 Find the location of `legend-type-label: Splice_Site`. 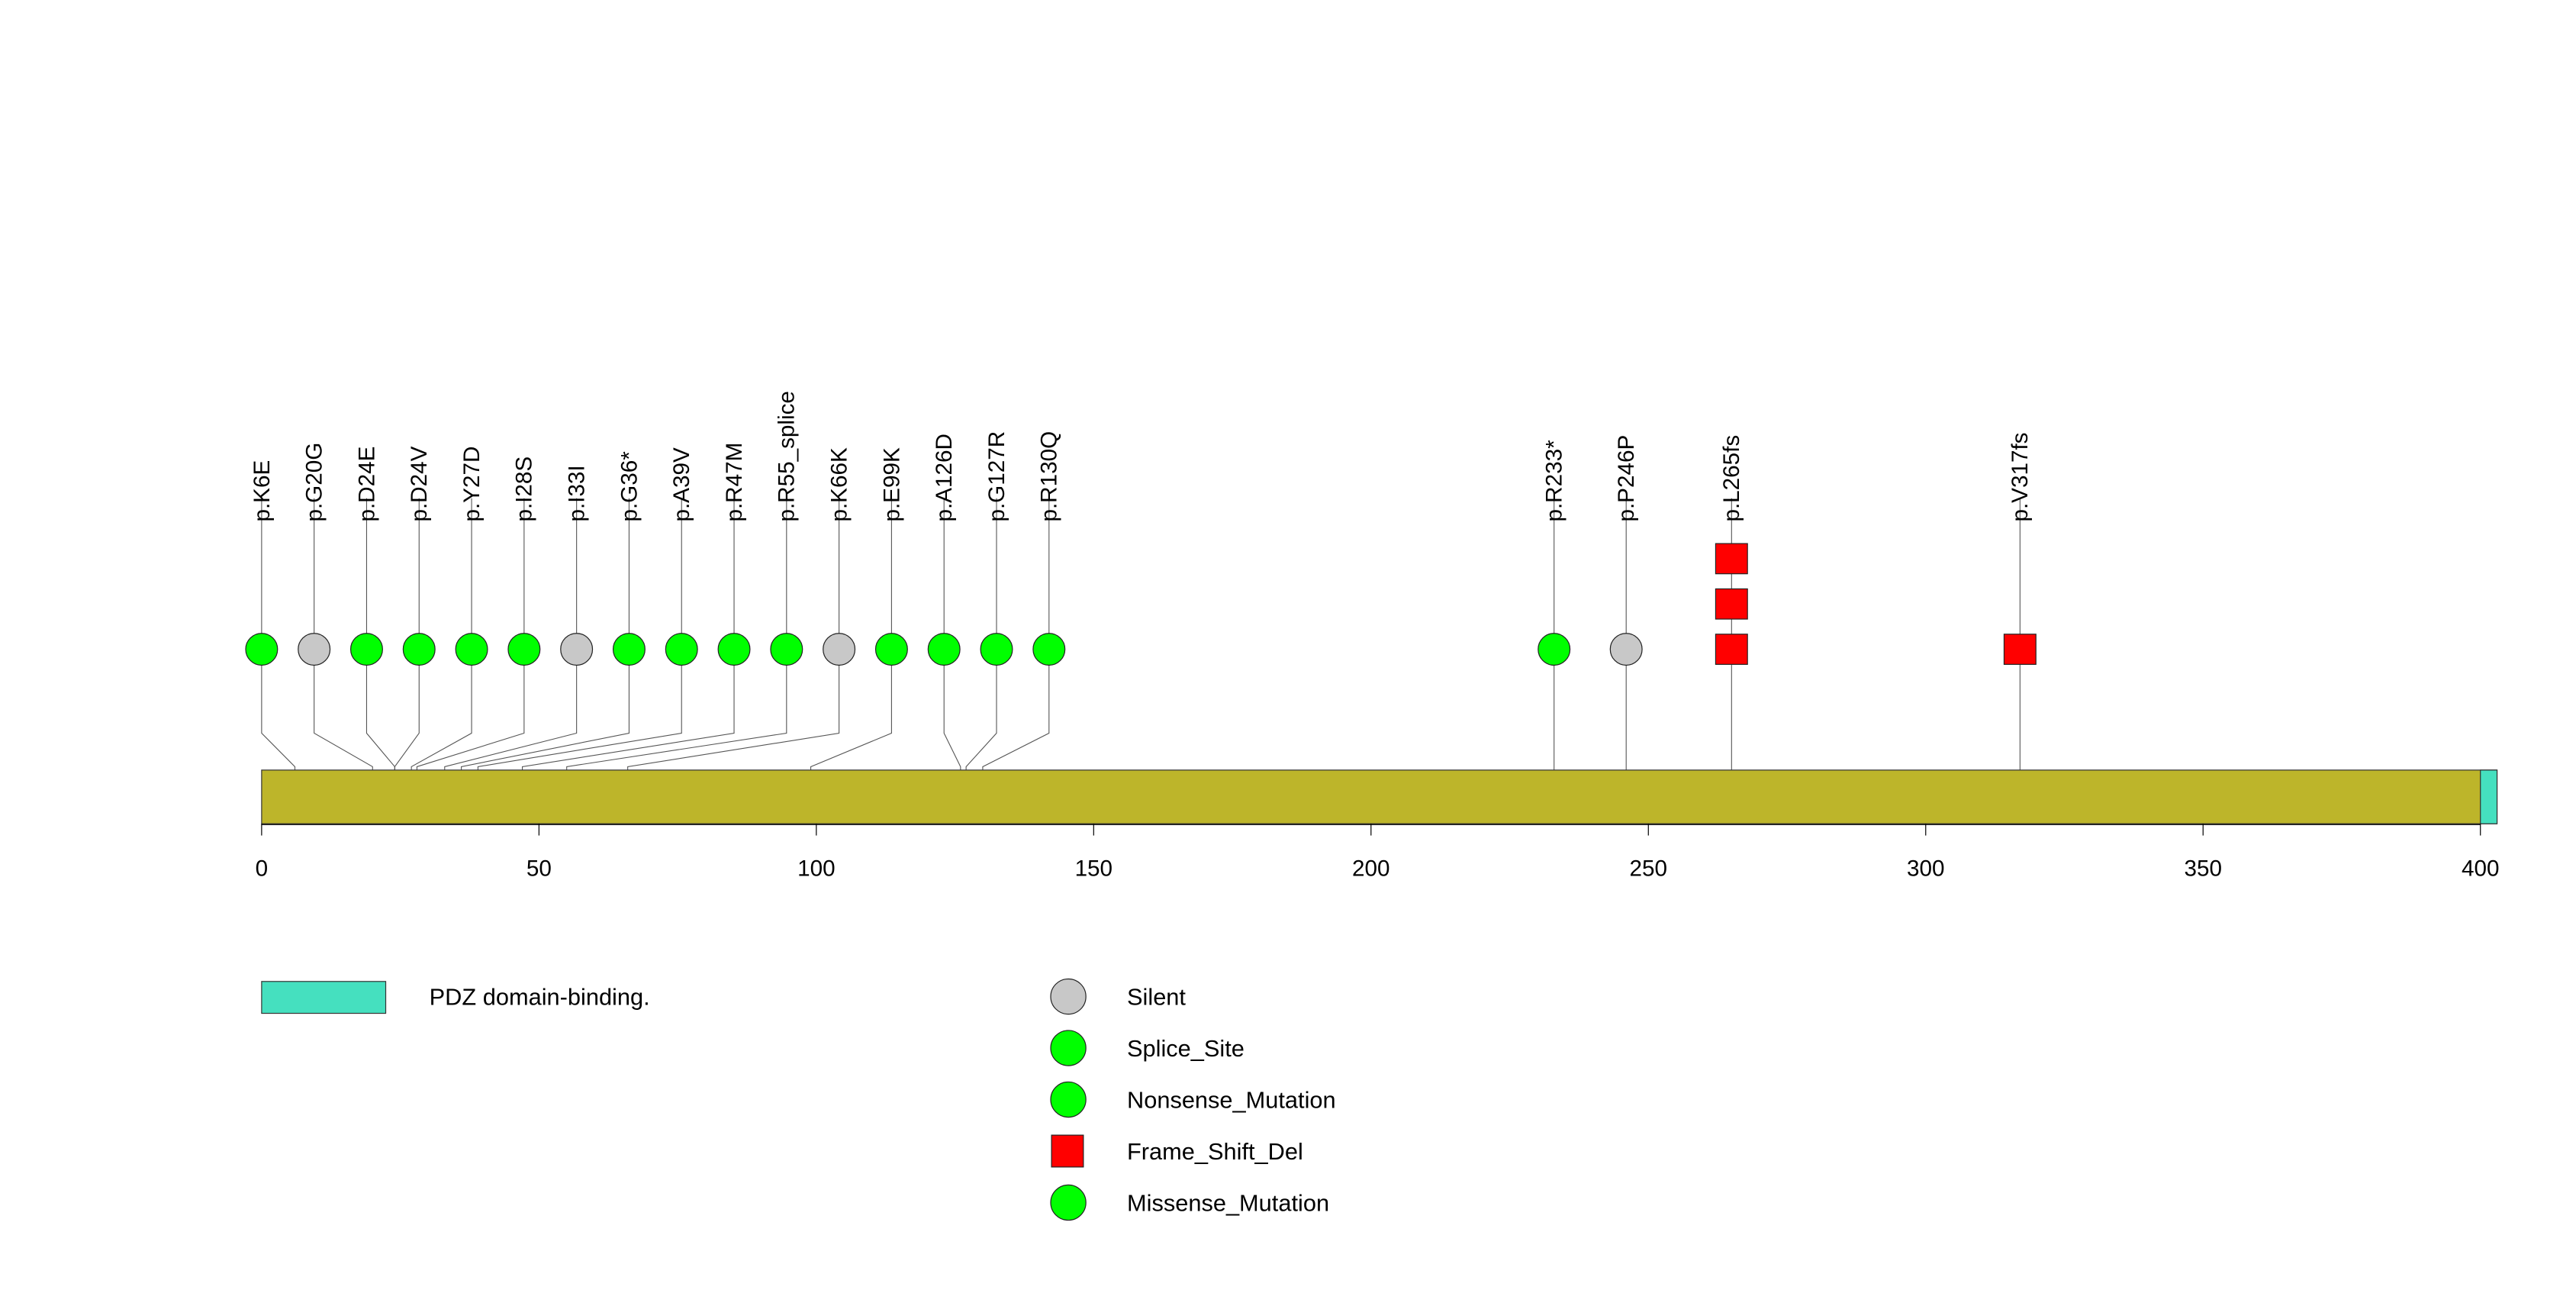

legend-type-label: Splice_Site is located at coordinates (1186, 1049).